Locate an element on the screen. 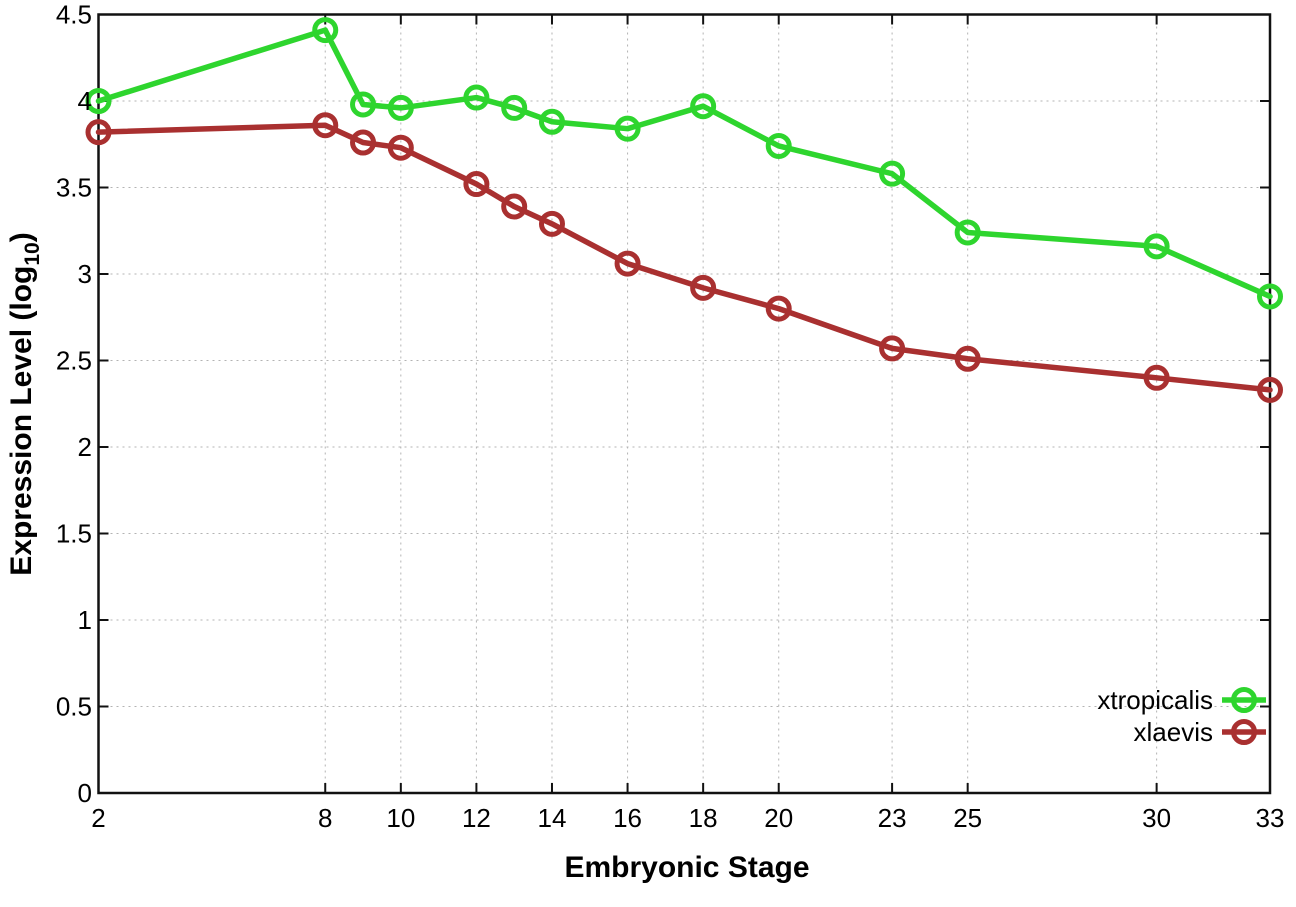 This screenshot has width=1296, height=907. legend-item-xtropicalis: xtropicalis is located at coordinates (1181, 700).